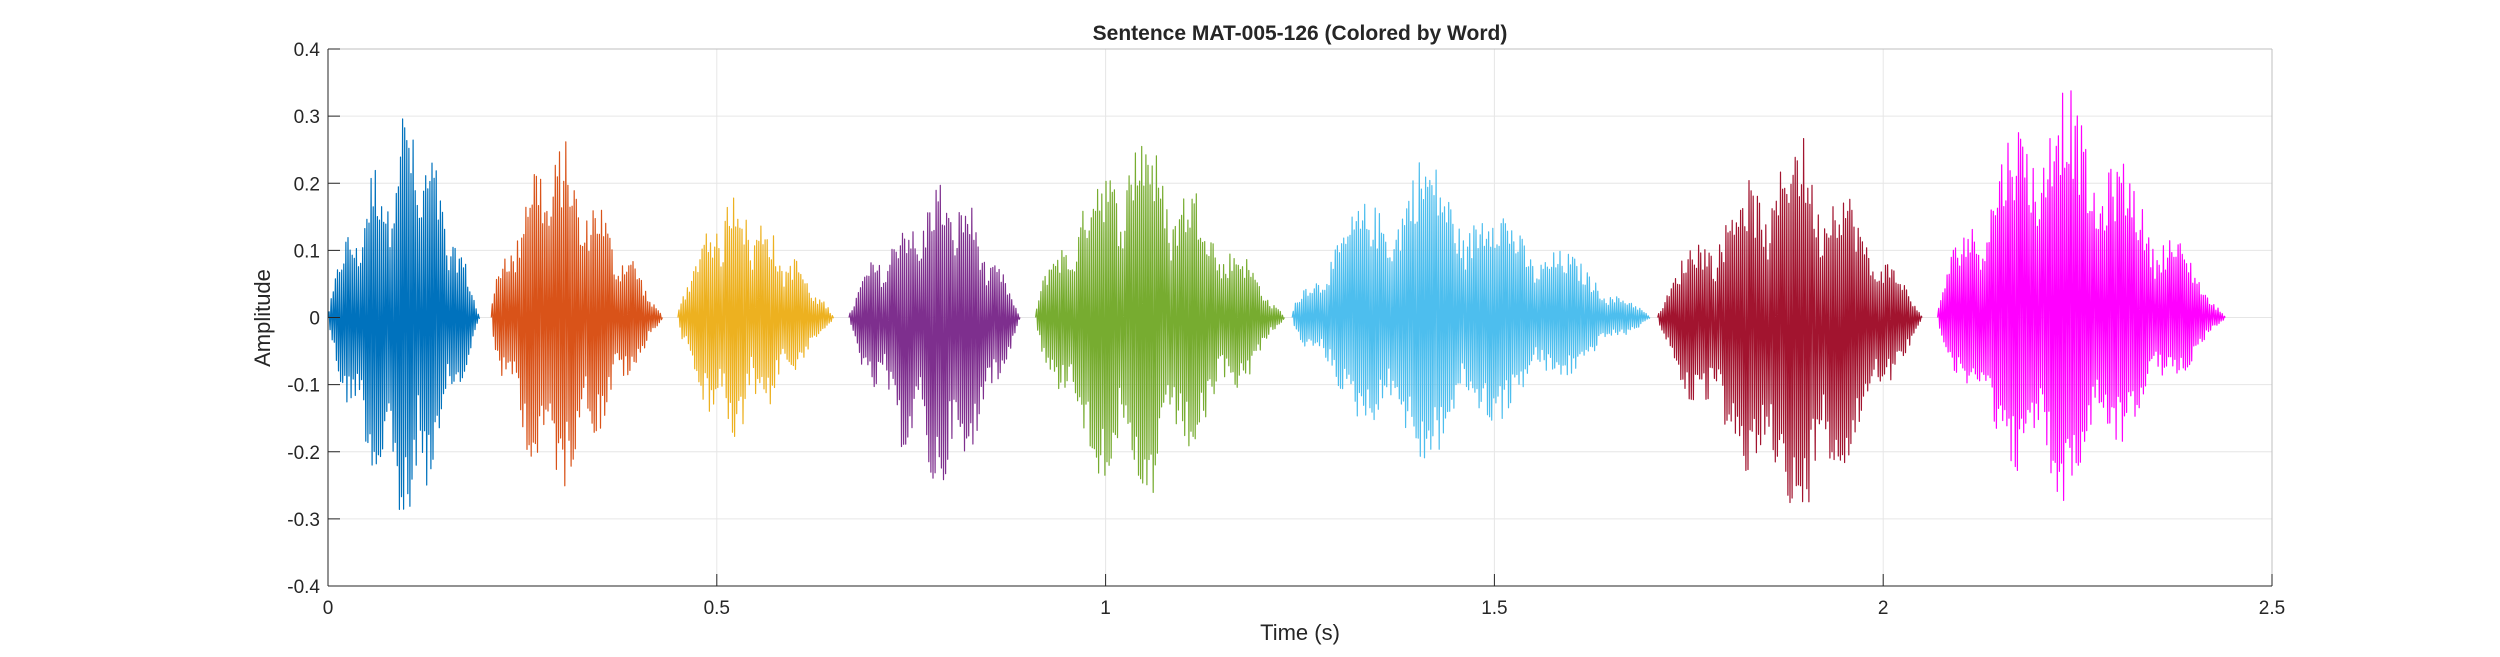  I want to click on y-tick-label: 0.1, so click(307, 251).